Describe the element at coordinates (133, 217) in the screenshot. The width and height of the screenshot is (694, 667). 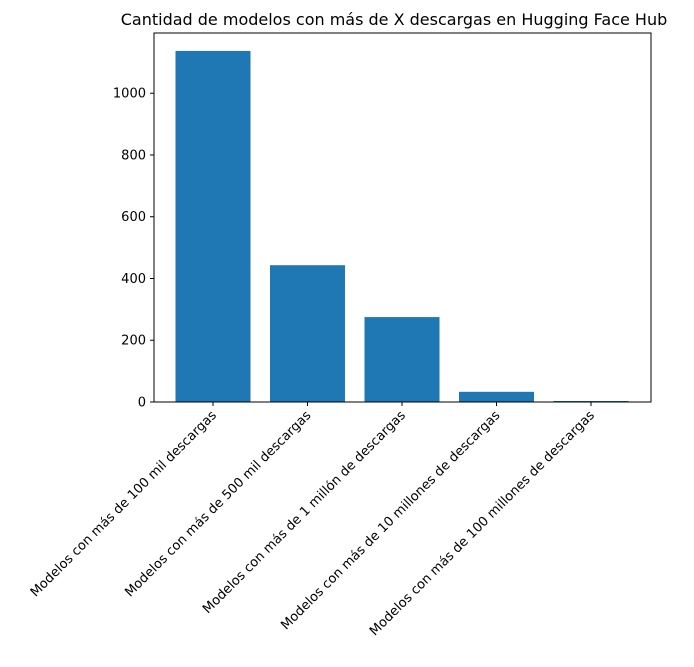
I see `y-tick-label: 600` at that location.